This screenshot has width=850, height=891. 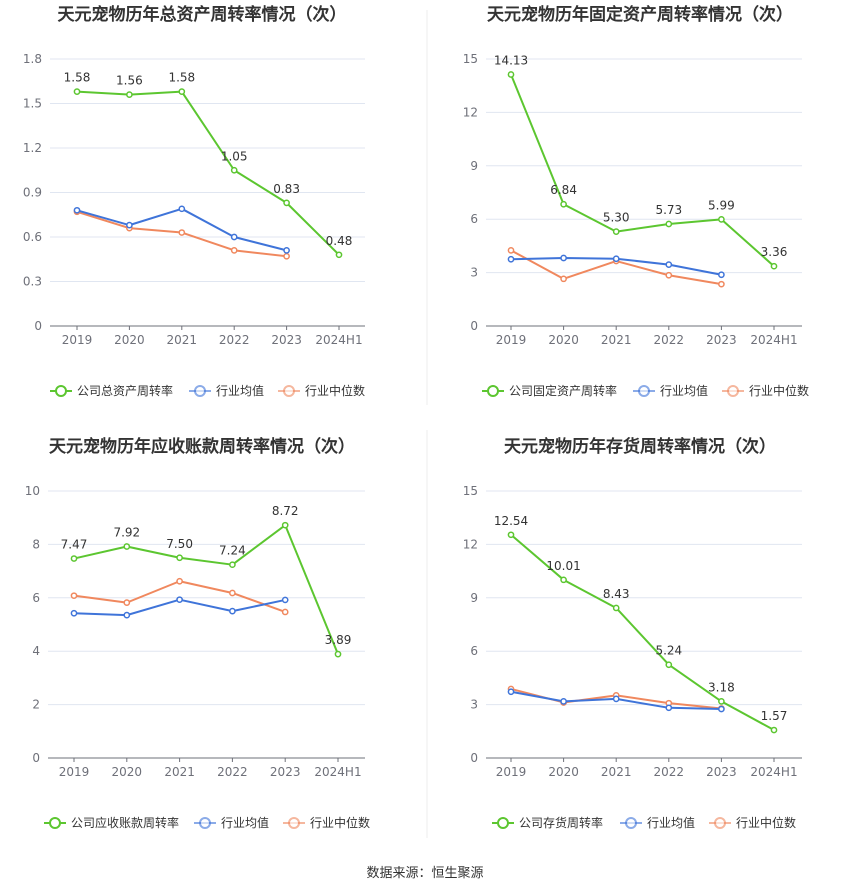 What do you see at coordinates (561, 822) in the screenshot?
I see `legend-label: 公司存货周转率` at bounding box center [561, 822].